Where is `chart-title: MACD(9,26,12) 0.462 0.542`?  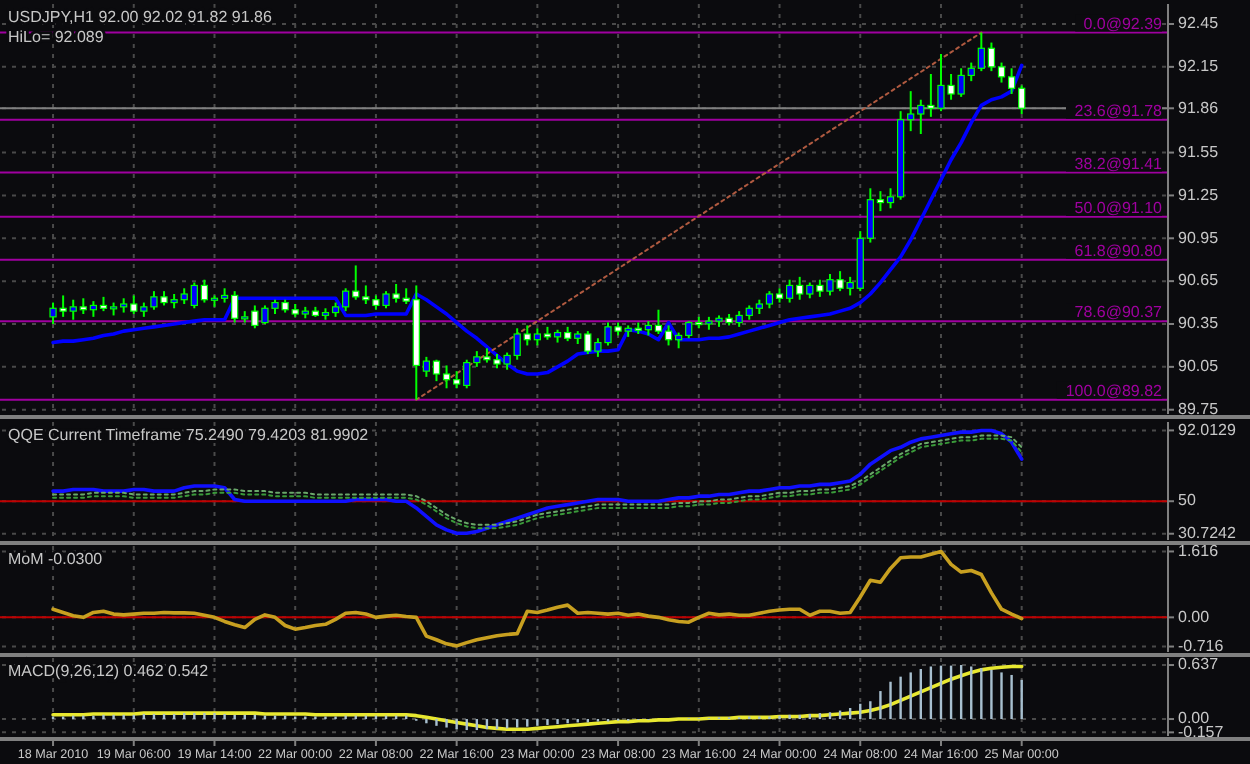 chart-title: MACD(9,26,12) 0.462 0.542 is located at coordinates (109, 671).